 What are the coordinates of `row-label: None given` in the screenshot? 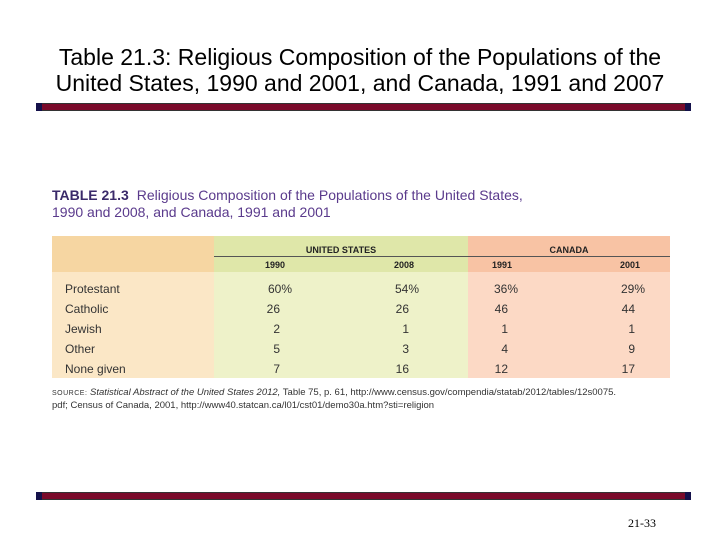 It's located at (95, 369).